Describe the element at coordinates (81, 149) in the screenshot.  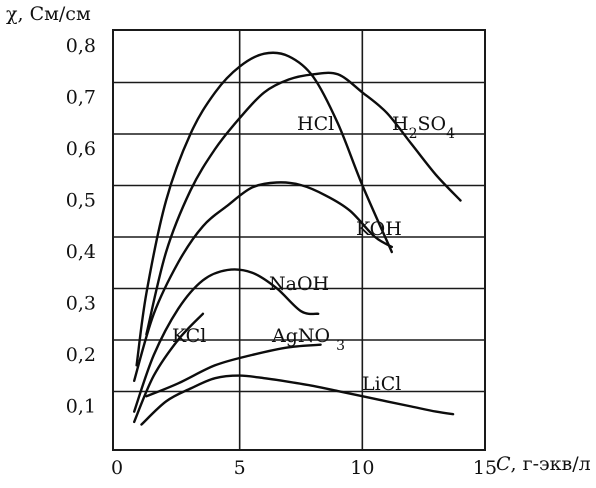
I see `y-tick-label: 0,6` at that location.